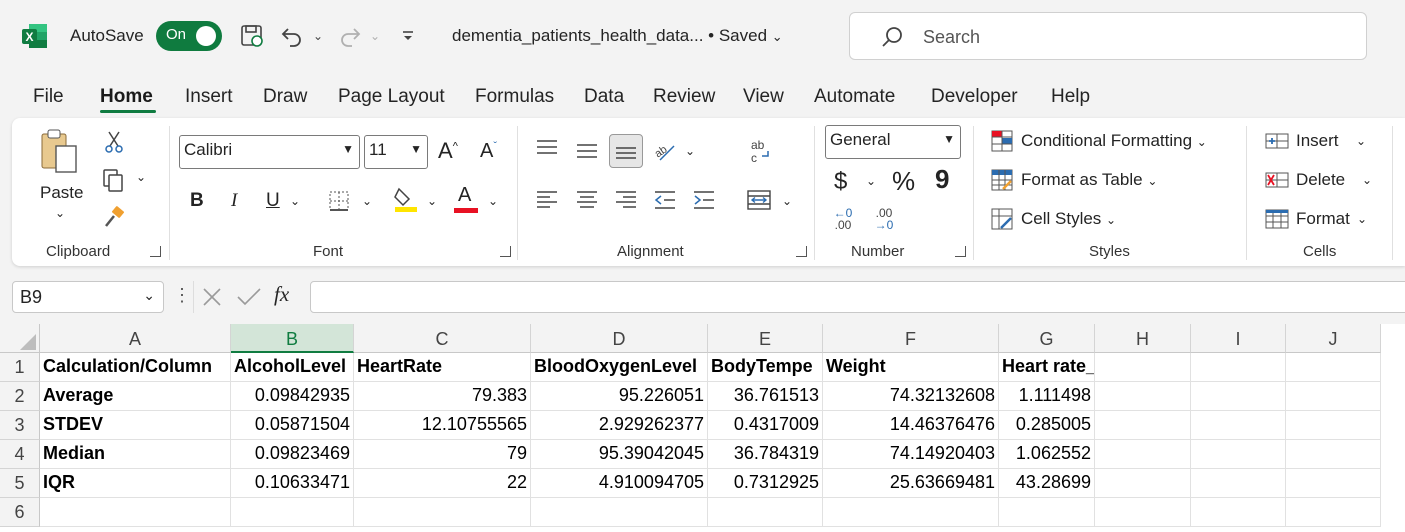 The height and width of the screenshot is (532, 1405). I want to click on cell-b3: 0.05871504, so click(292, 425).